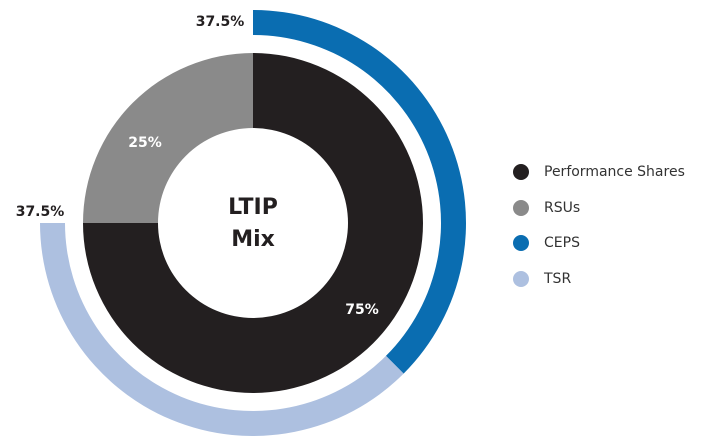 The height and width of the screenshot is (436, 709). What do you see at coordinates (145, 143) in the screenshot?
I see `value-label: 25%` at bounding box center [145, 143].